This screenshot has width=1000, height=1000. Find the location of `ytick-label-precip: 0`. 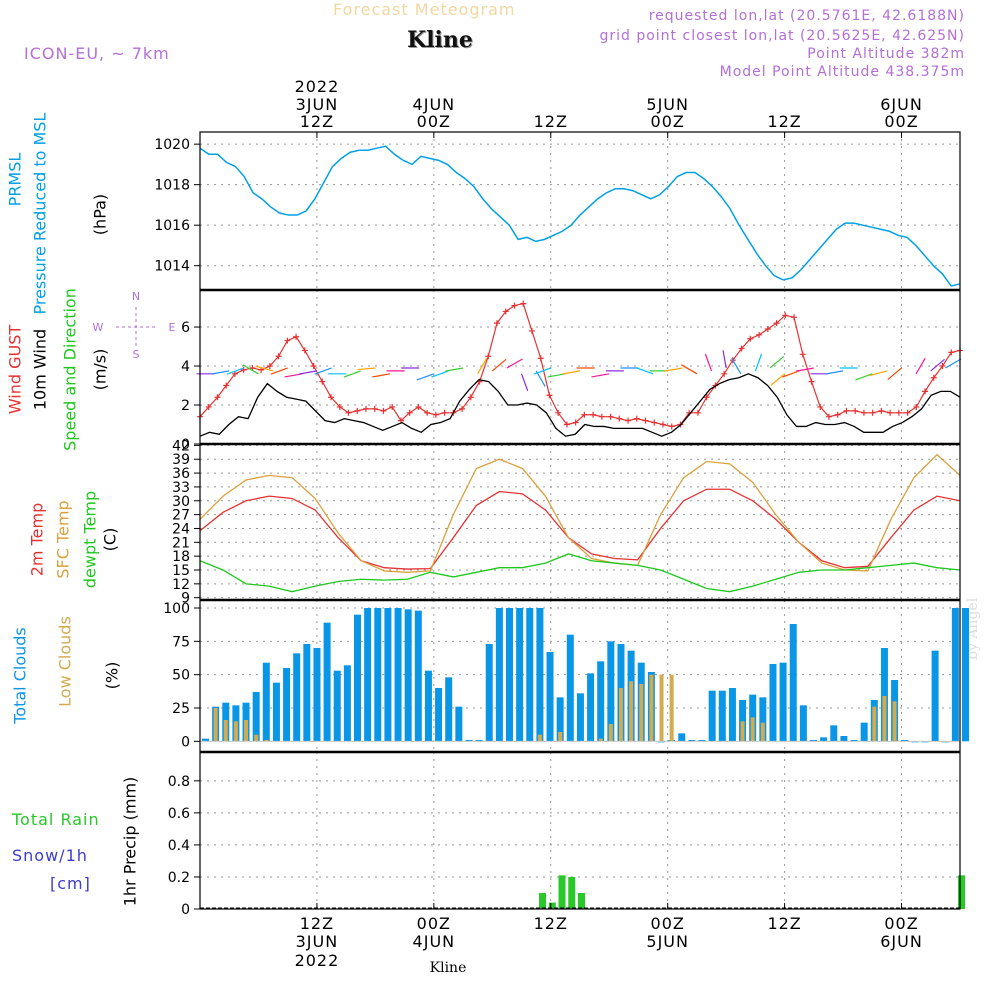

ytick-label-precip: 0 is located at coordinates (185, 910).